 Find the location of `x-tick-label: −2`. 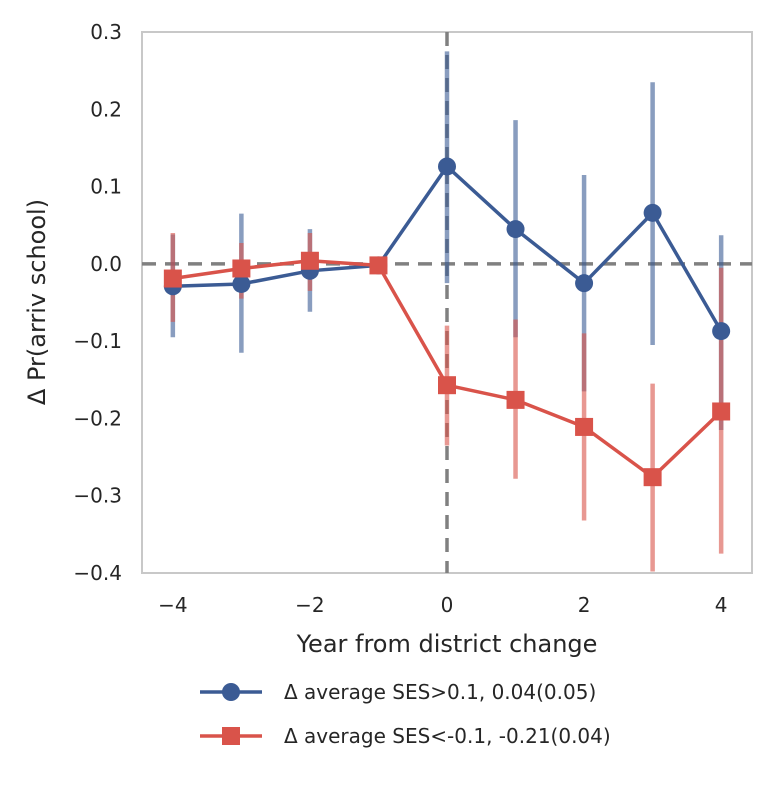

x-tick-label: −2 is located at coordinates (309, 605).